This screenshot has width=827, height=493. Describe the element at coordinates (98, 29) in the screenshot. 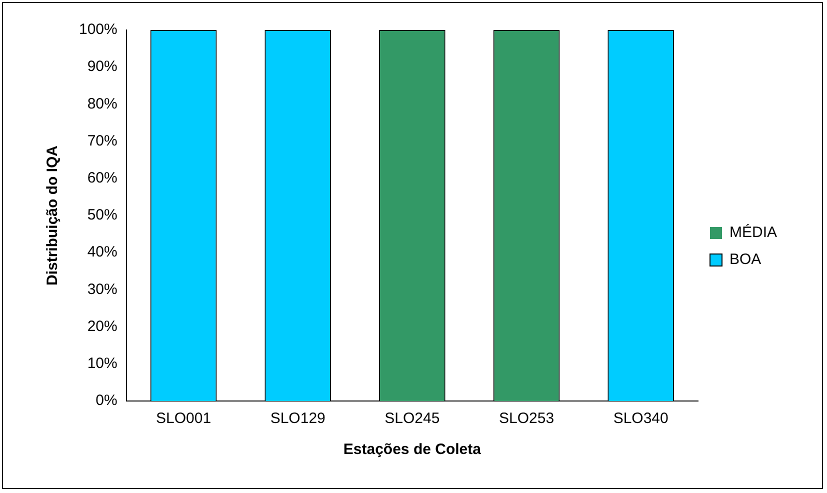

I see `y-tick-label: 100%` at that location.